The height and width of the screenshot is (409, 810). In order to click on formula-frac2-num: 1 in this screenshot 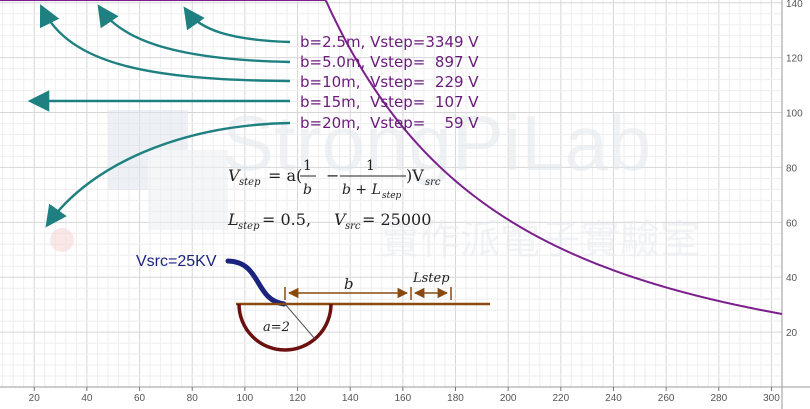, I will do `click(370, 166)`.